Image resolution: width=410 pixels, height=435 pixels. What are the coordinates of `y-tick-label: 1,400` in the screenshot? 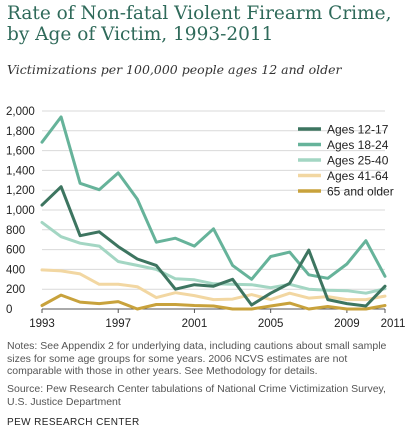 It's located at (20, 171).